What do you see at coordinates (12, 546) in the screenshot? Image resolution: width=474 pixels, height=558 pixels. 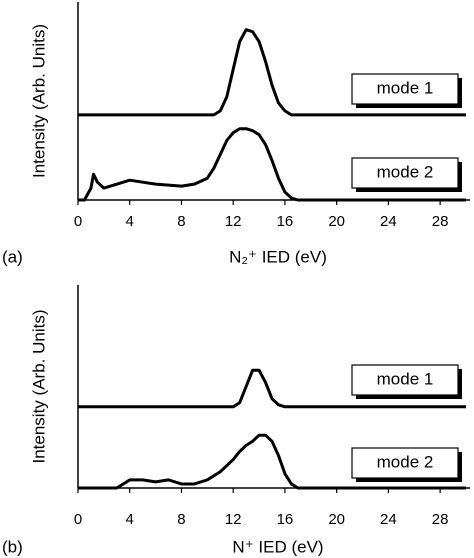 I see `panel-label: (b)` at bounding box center [12, 546].